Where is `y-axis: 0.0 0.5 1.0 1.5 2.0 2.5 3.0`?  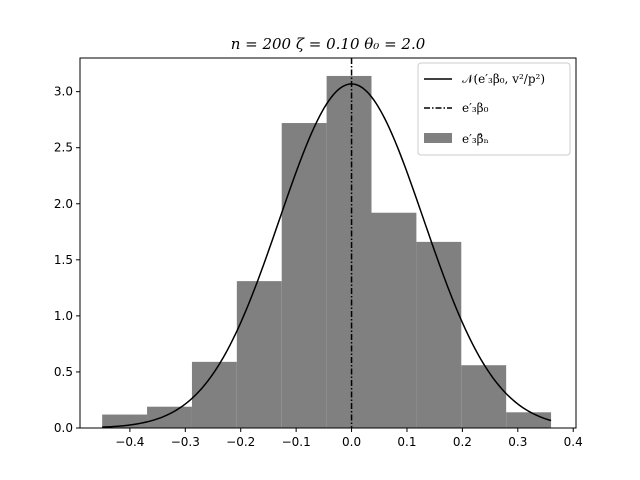 y-axis: 0.0 0.5 1.0 1.5 2.0 2.5 3.0 is located at coordinates (67, 260).